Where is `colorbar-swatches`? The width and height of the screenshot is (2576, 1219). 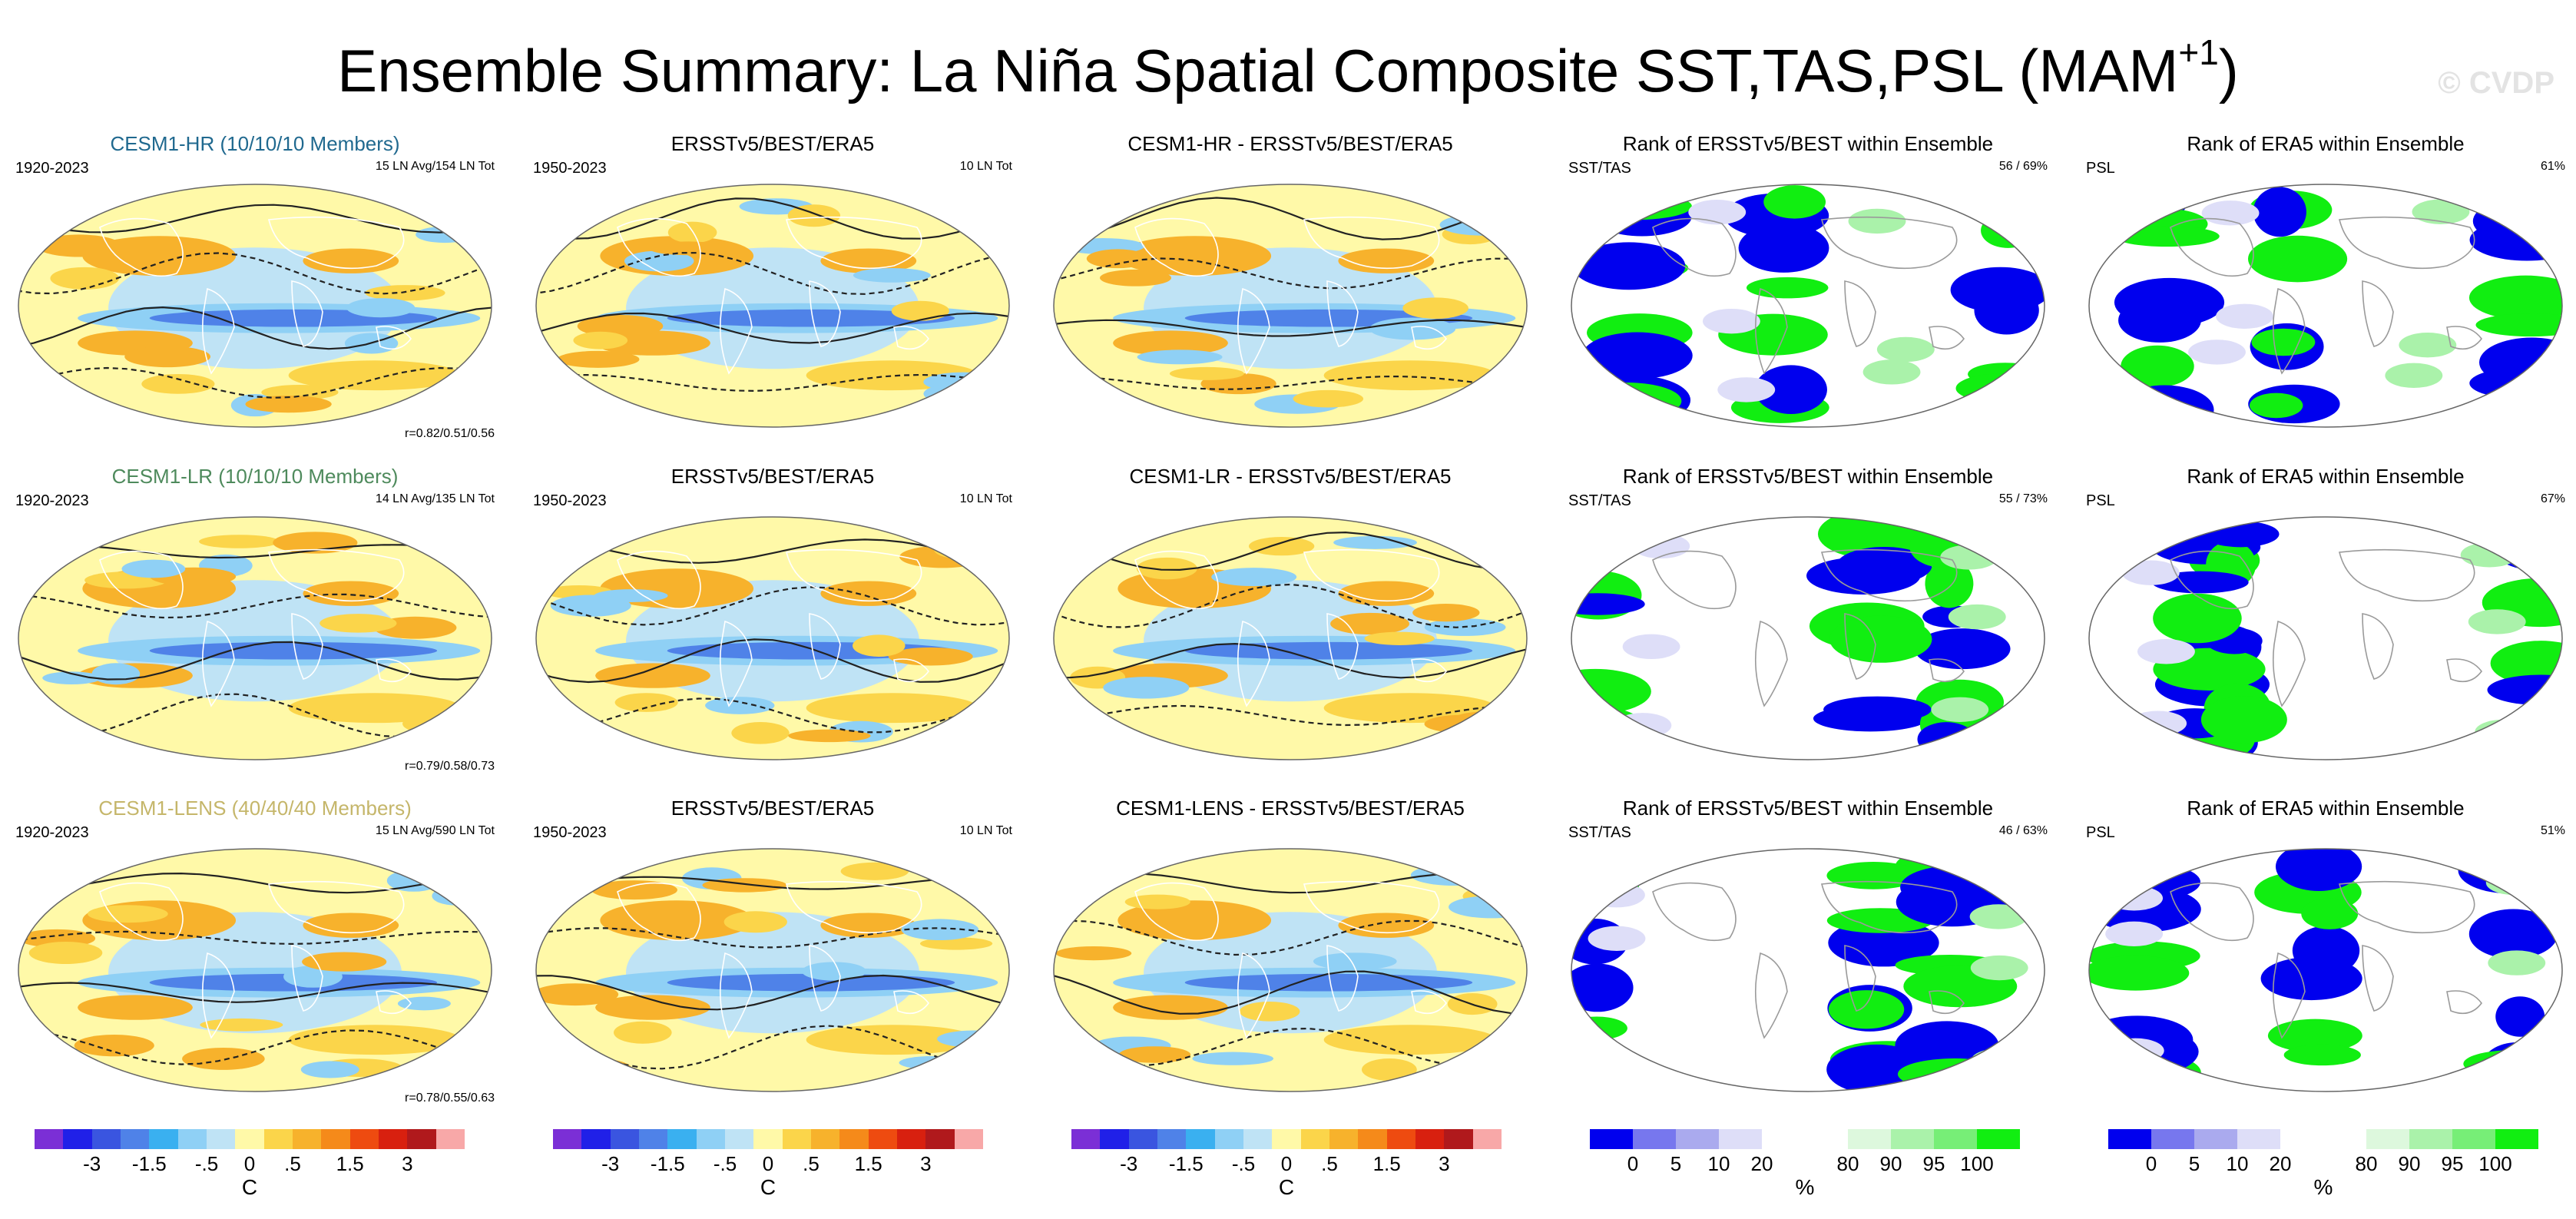 colorbar-swatches is located at coordinates (1286, 1139).